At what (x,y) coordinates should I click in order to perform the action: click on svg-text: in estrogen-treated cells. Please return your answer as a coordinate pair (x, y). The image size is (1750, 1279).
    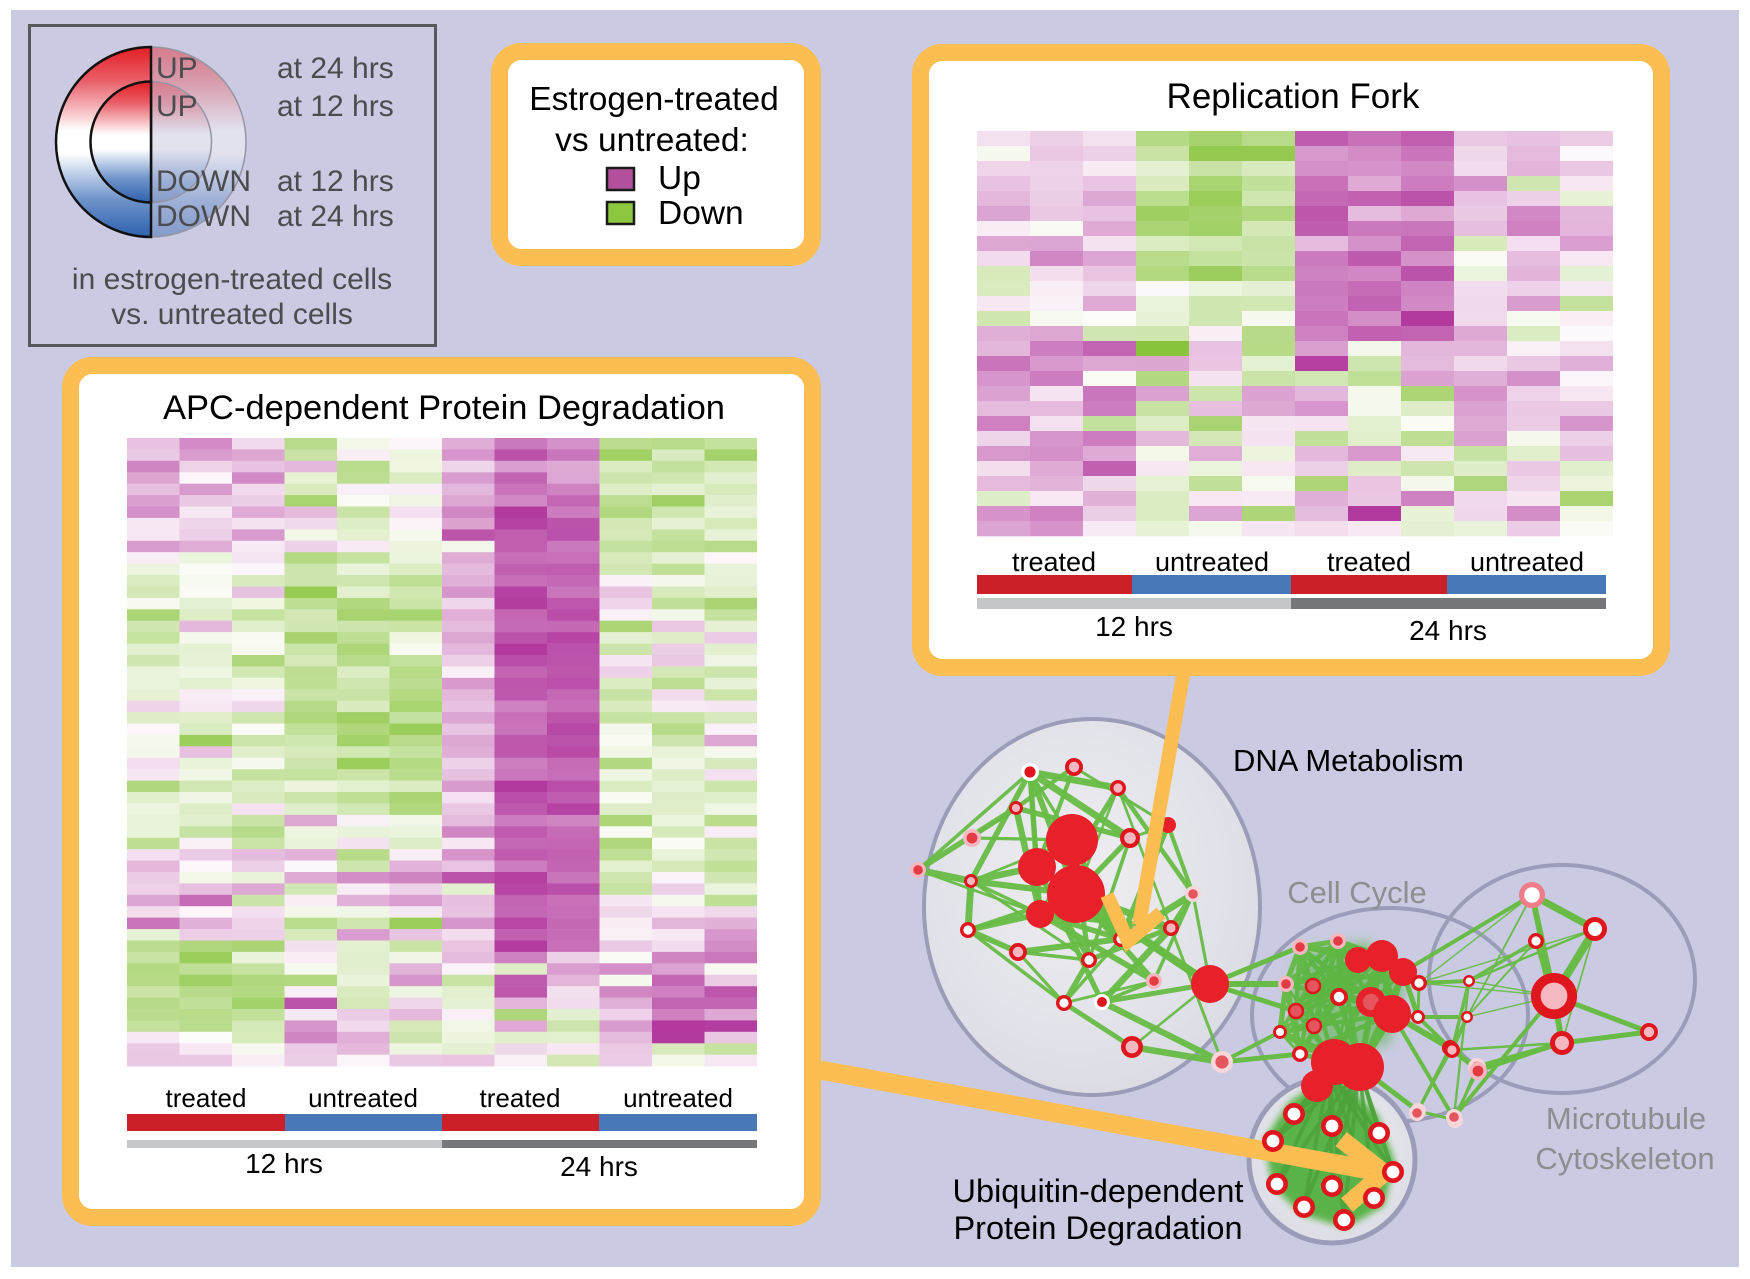
    Looking at the image, I should click on (232, 279).